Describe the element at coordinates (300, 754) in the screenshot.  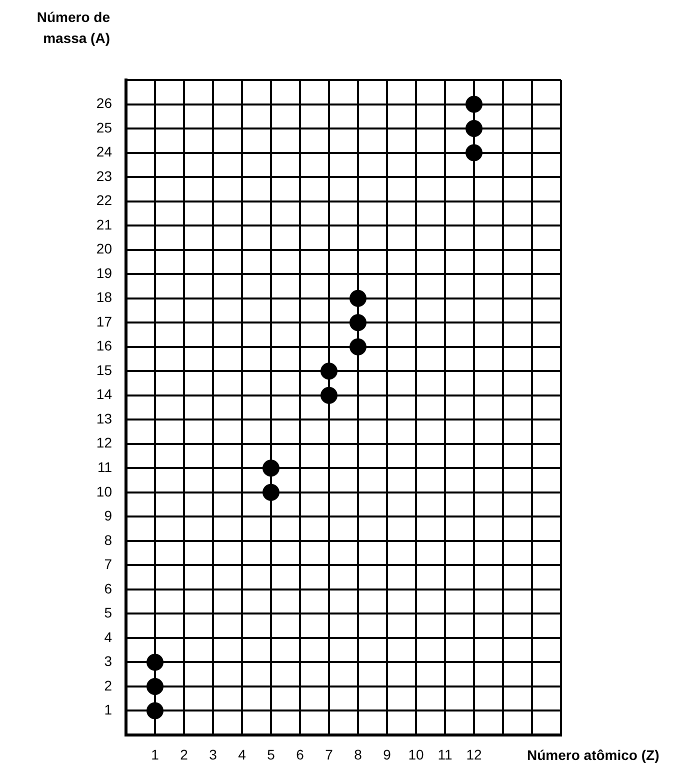
I see `x-tick-label: 6` at that location.